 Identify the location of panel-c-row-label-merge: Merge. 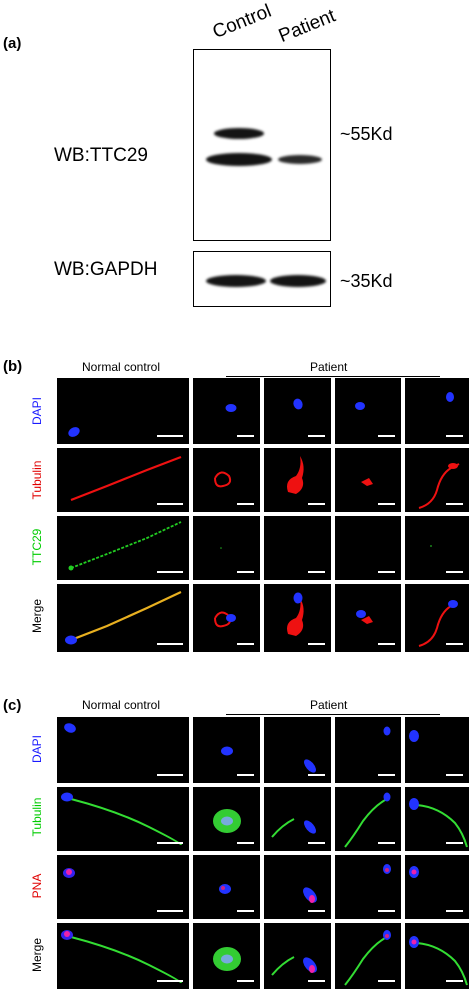
(37, 955).